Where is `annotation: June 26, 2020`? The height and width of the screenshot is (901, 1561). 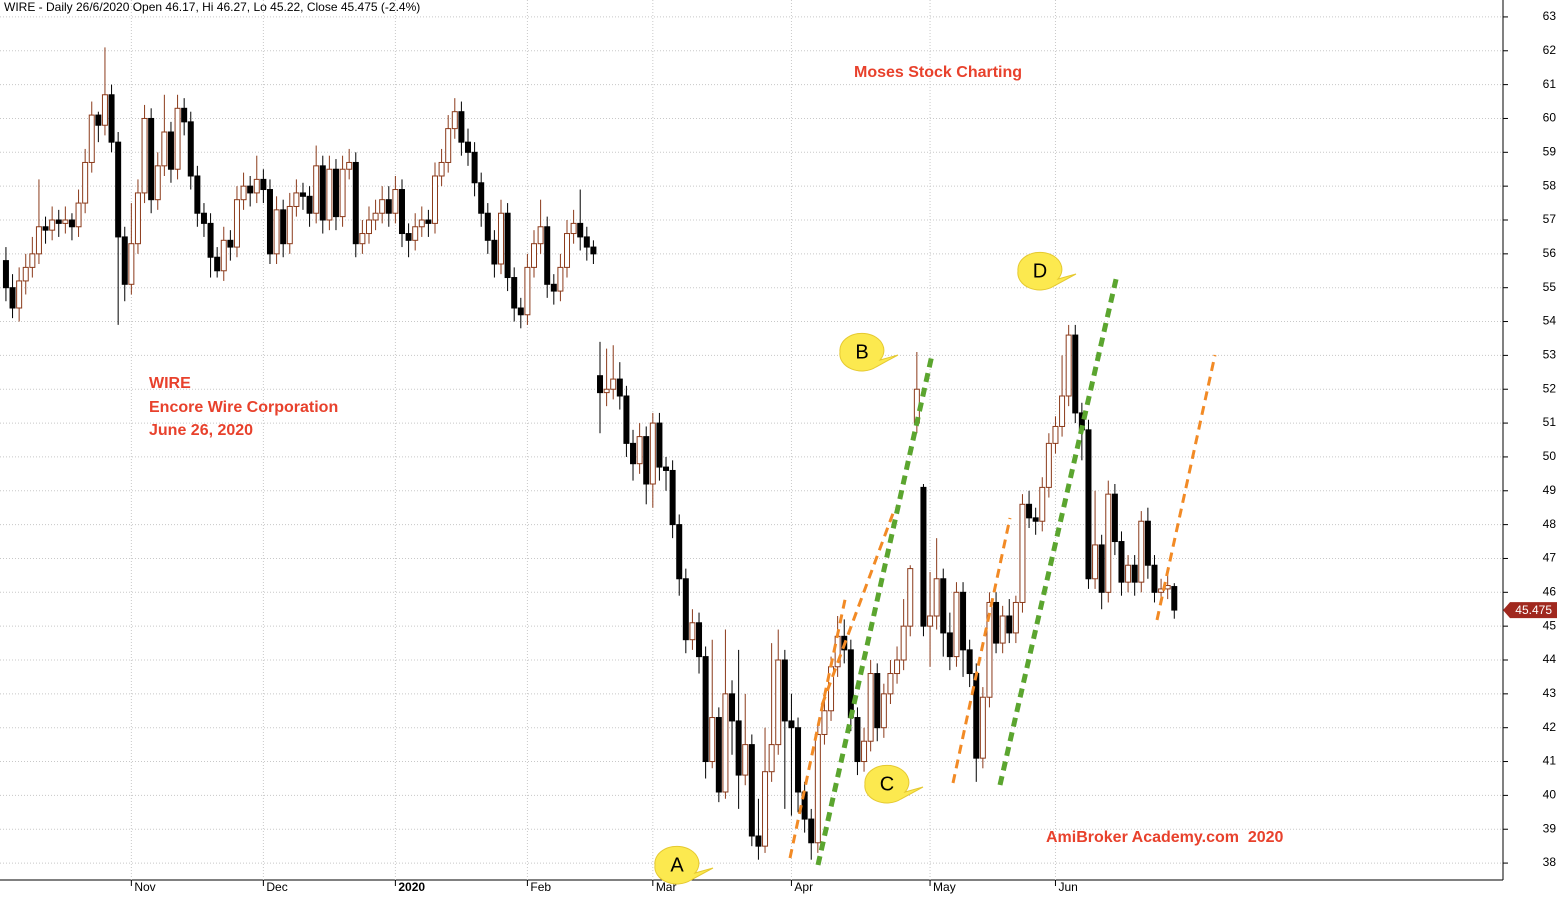 annotation: June 26, 2020 is located at coordinates (201, 430).